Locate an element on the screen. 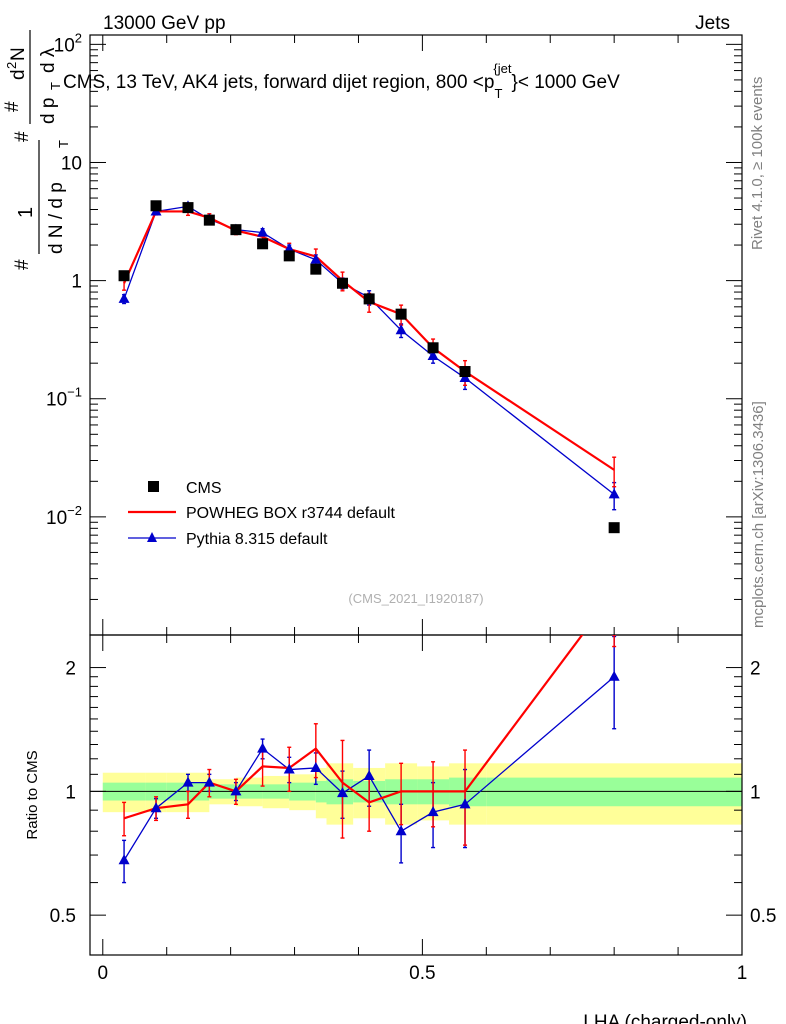 This screenshot has height=1024, width=786. y-label-dl: d λ is located at coordinates (48, 60).